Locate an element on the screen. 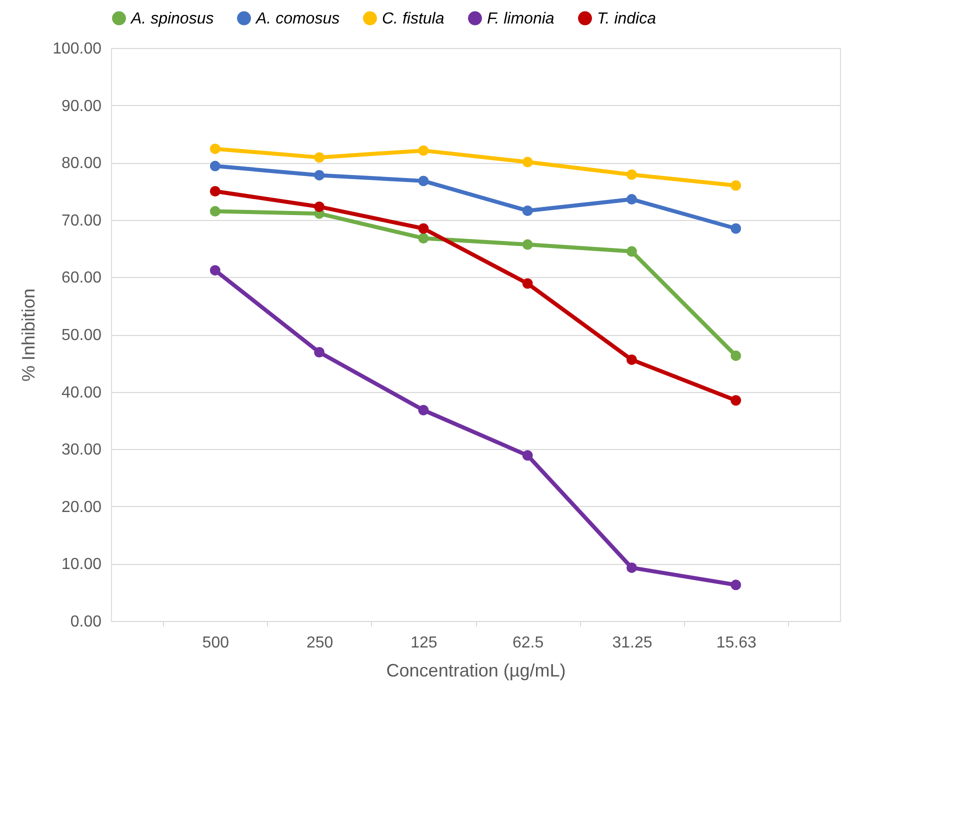 The height and width of the screenshot is (813, 956). y-tick-label: 100.00 is located at coordinates (77, 49).